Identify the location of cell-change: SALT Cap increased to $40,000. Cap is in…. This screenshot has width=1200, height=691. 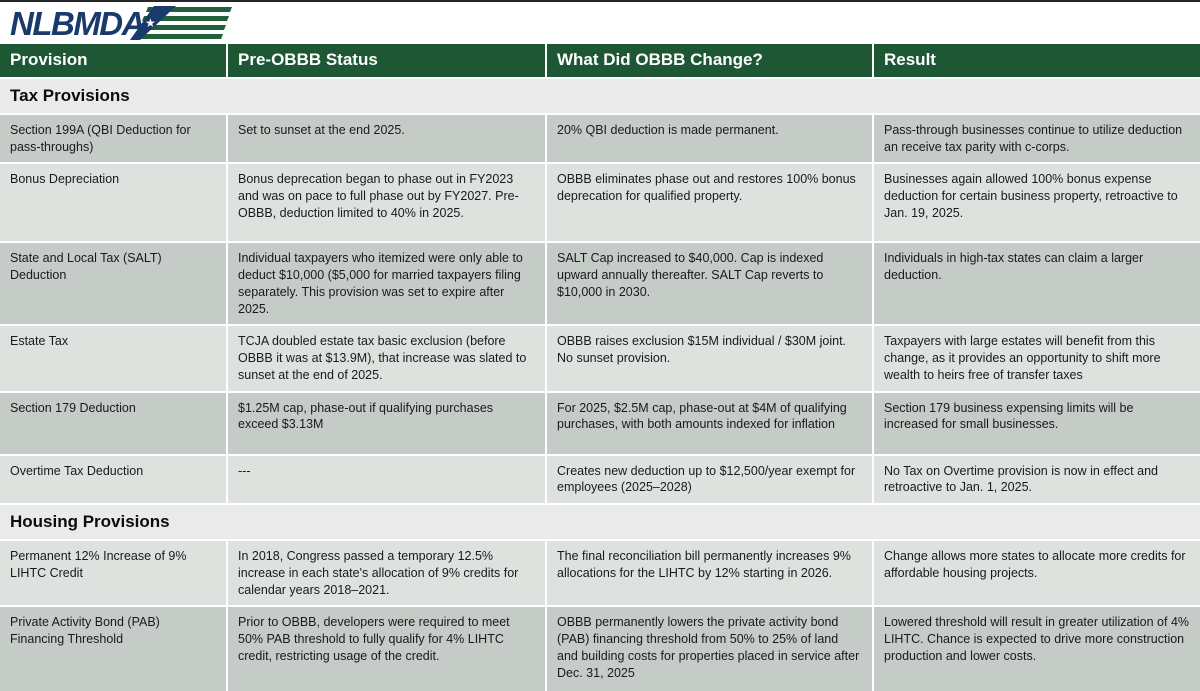
(709, 284).